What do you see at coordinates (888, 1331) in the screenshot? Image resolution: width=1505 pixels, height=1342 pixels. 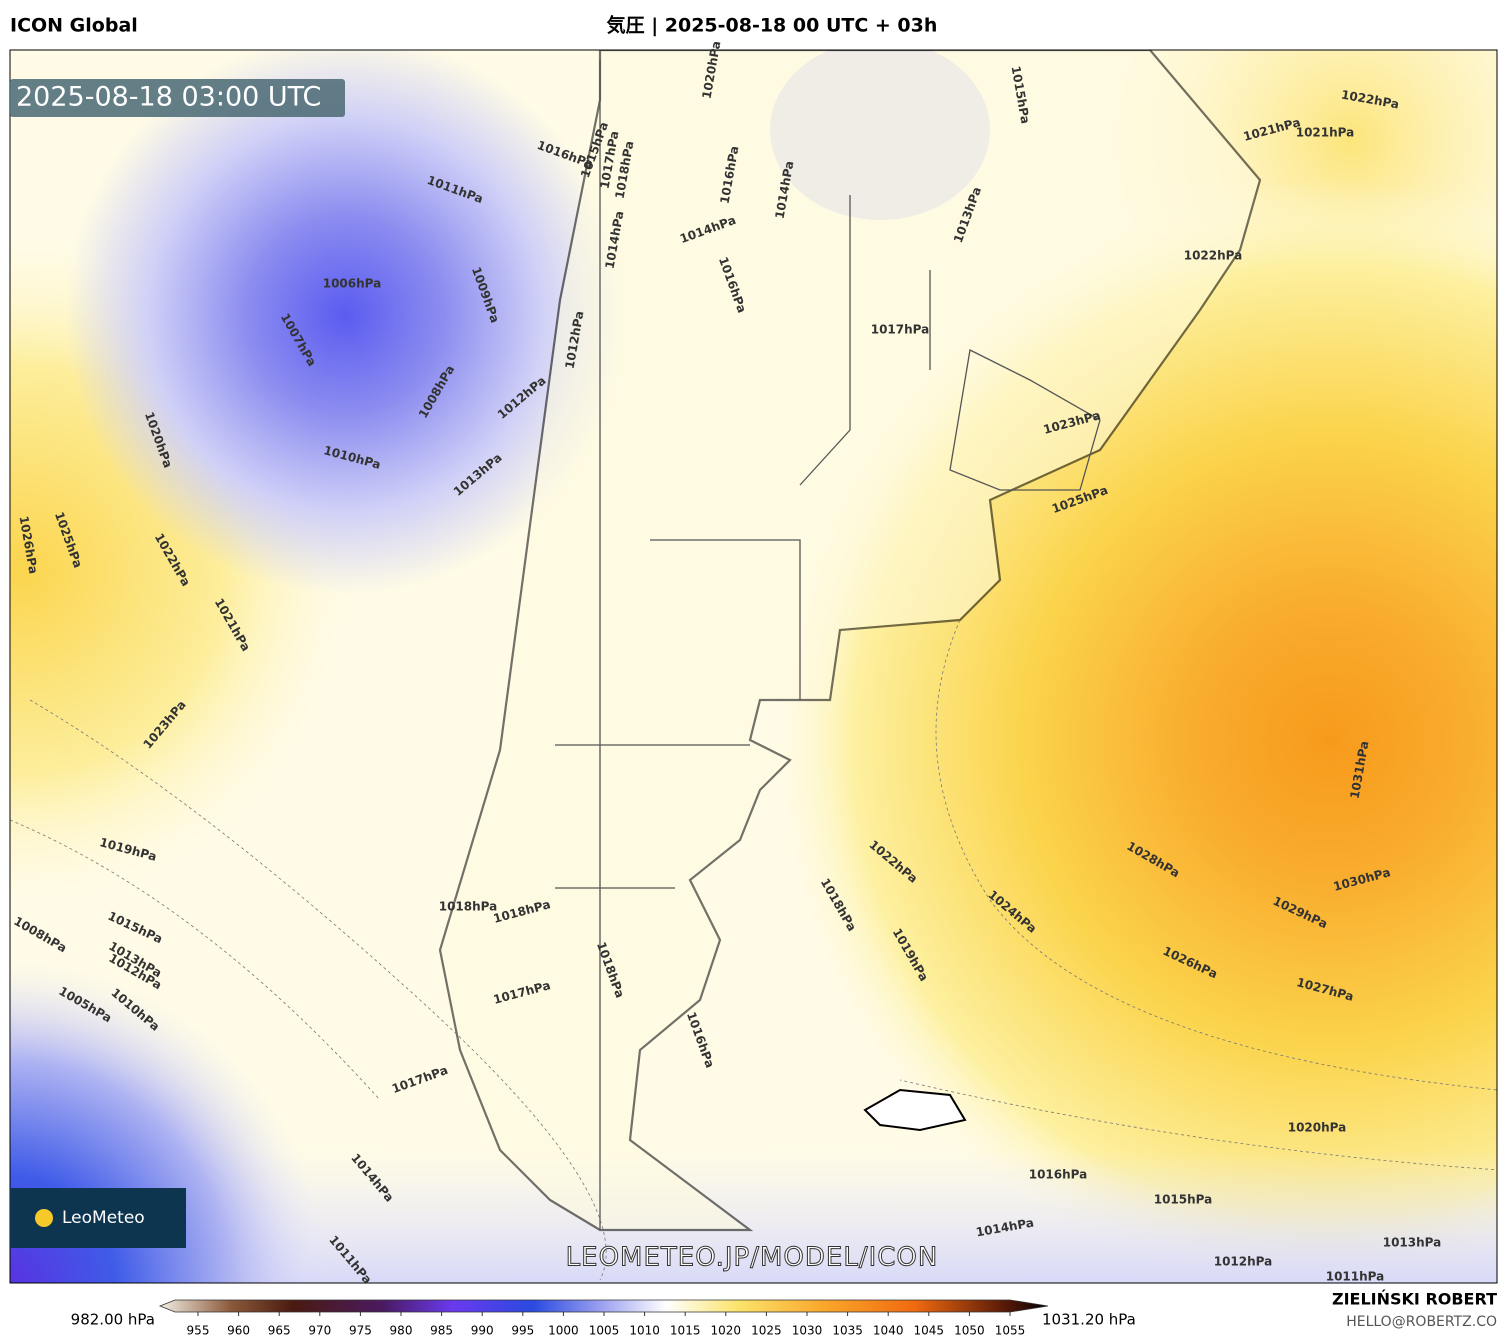 I see `colorbar-tick-label: 1040` at bounding box center [888, 1331].